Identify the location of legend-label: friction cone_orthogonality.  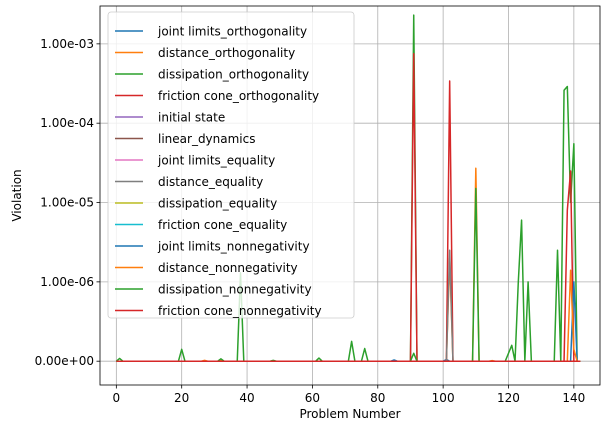
(238, 96).